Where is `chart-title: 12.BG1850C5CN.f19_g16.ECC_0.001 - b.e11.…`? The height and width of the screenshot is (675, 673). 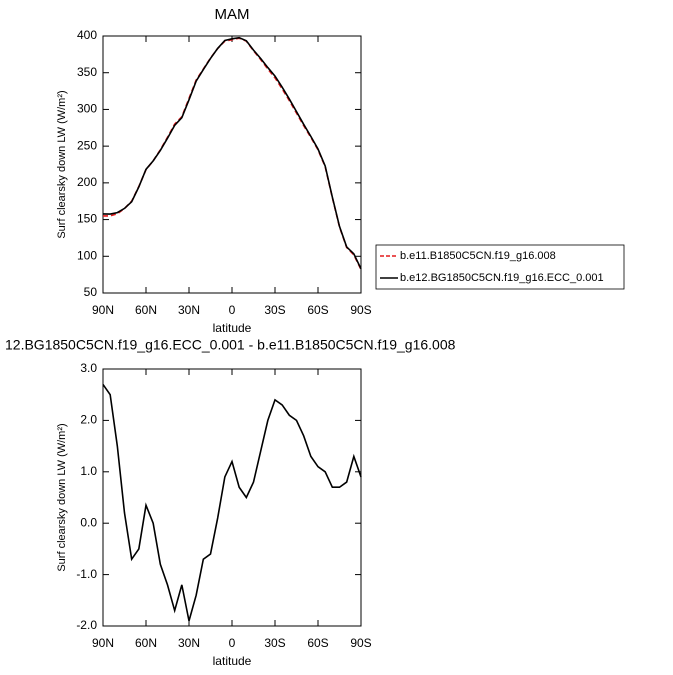 chart-title: 12.BG1850C5CN.f19_g16.ECC_0.001 - b.e11.… is located at coordinates (230, 345).